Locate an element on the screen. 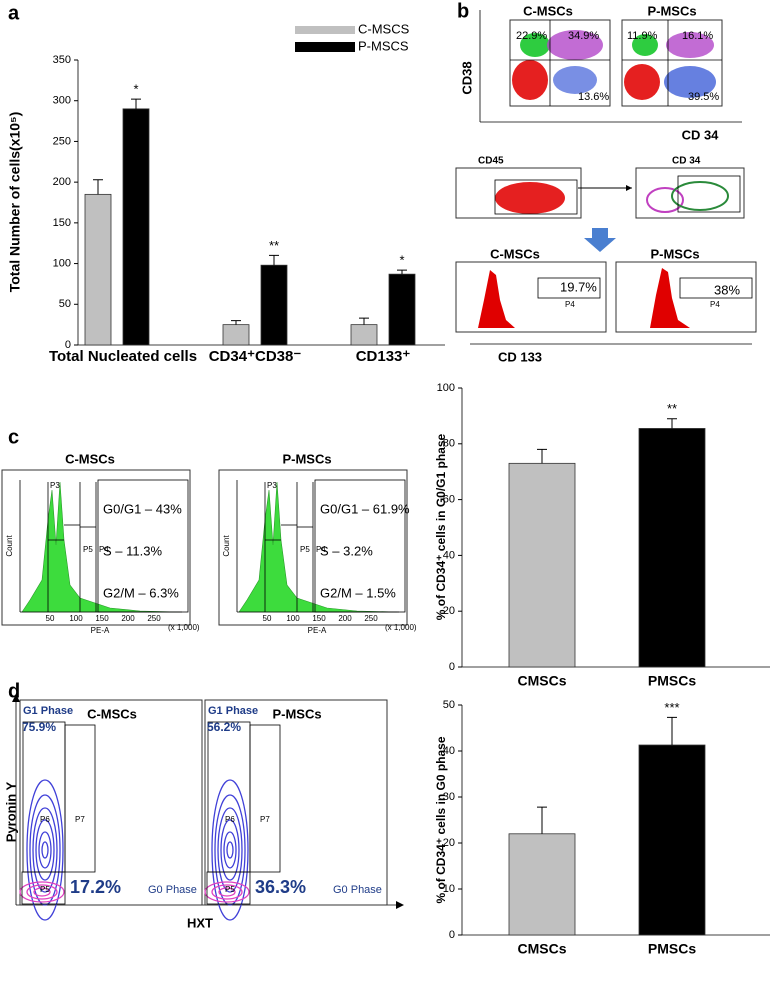 The width and height of the screenshot is (778, 982). phase-value: G0/G1 – 43% is located at coordinates (142, 508).